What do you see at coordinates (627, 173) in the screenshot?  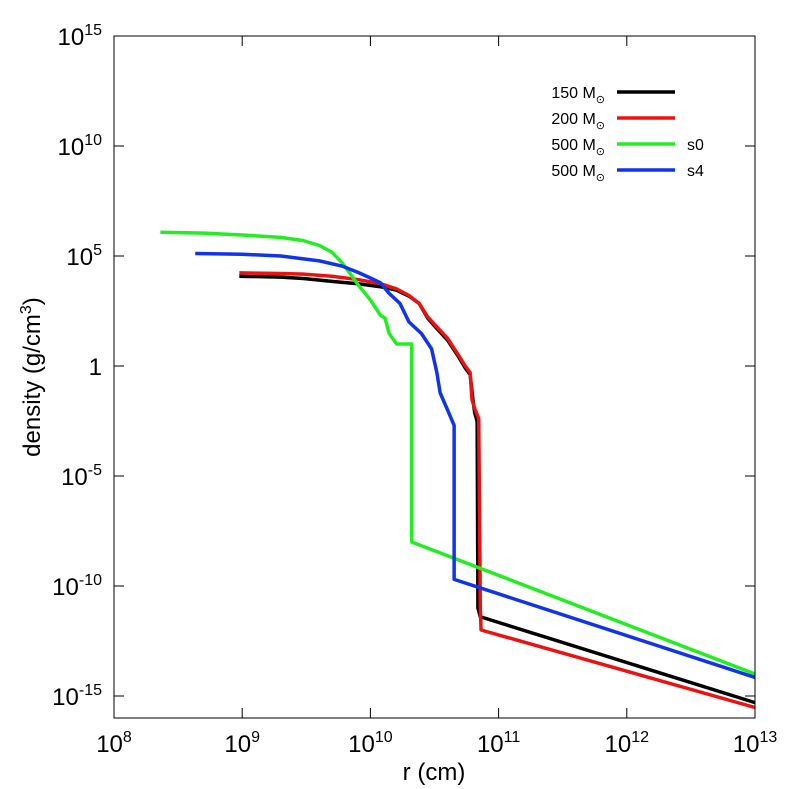 I see `legend-entry: 500 M⊙ s4` at bounding box center [627, 173].